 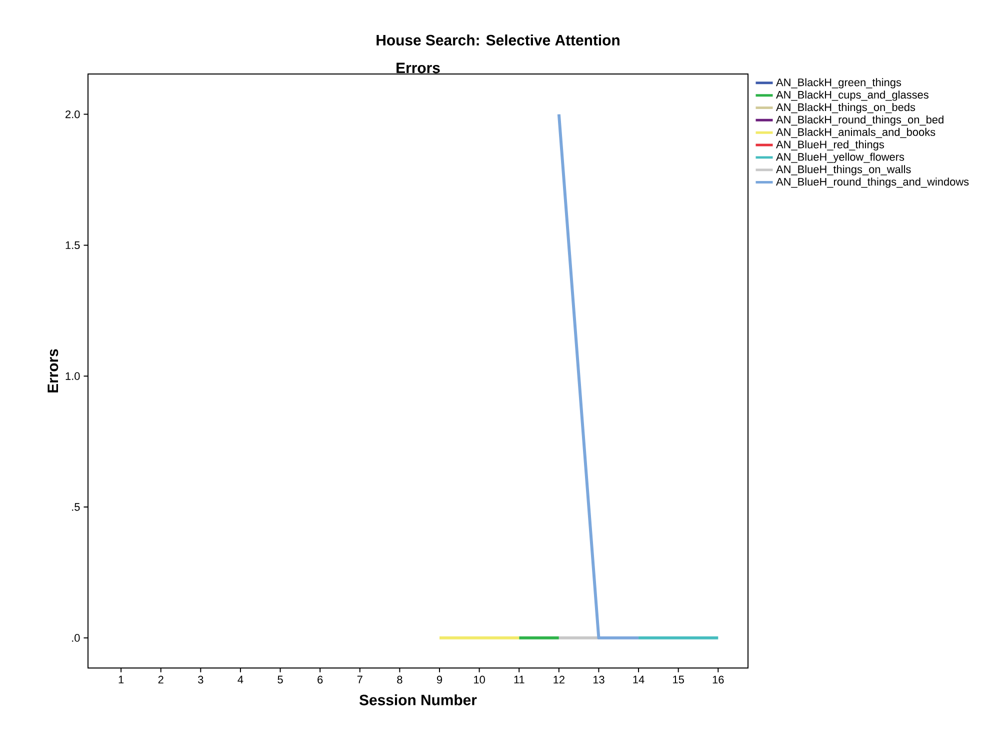 What do you see at coordinates (856, 133) in the screenshot?
I see `legend-label: AN_BlackH_animals_and_books` at bounding box center [856, 133].